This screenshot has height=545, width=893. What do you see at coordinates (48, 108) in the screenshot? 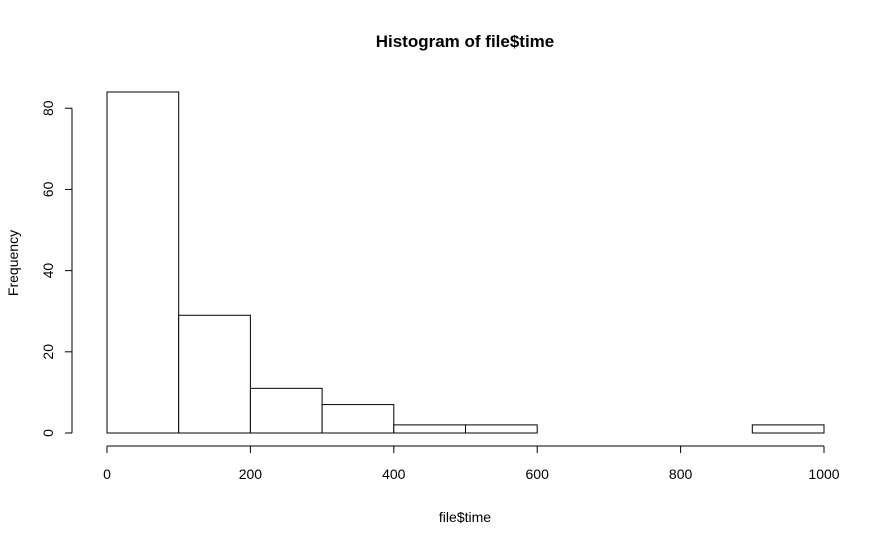
I see `y-tick-label-80: 80` at bounding box center [48, 108].